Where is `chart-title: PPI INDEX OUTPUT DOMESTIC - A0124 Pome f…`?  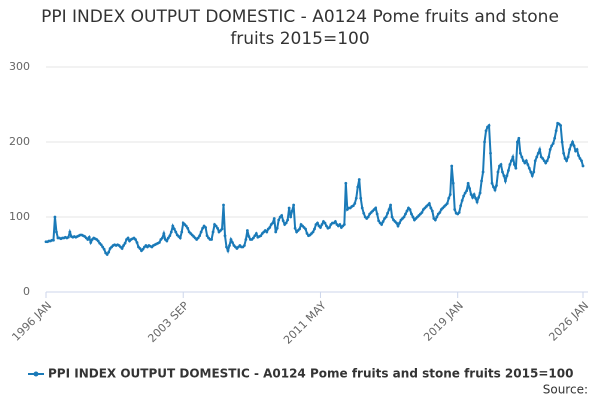
chart-title: PPI INDEX OUTPUT DOMESTIC - A0124 Pome f… is located at coordinates (300, 28).